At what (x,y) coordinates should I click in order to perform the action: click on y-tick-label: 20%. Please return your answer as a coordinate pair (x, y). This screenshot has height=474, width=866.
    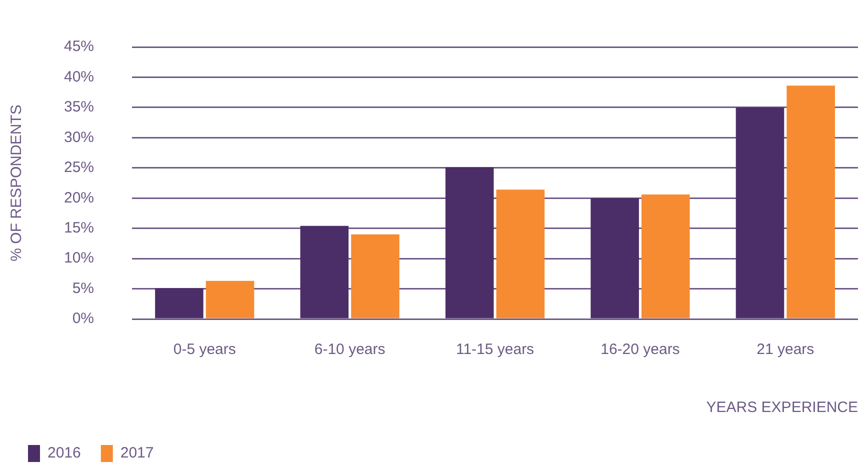
    Looking at the image, I should click on (79, 197).